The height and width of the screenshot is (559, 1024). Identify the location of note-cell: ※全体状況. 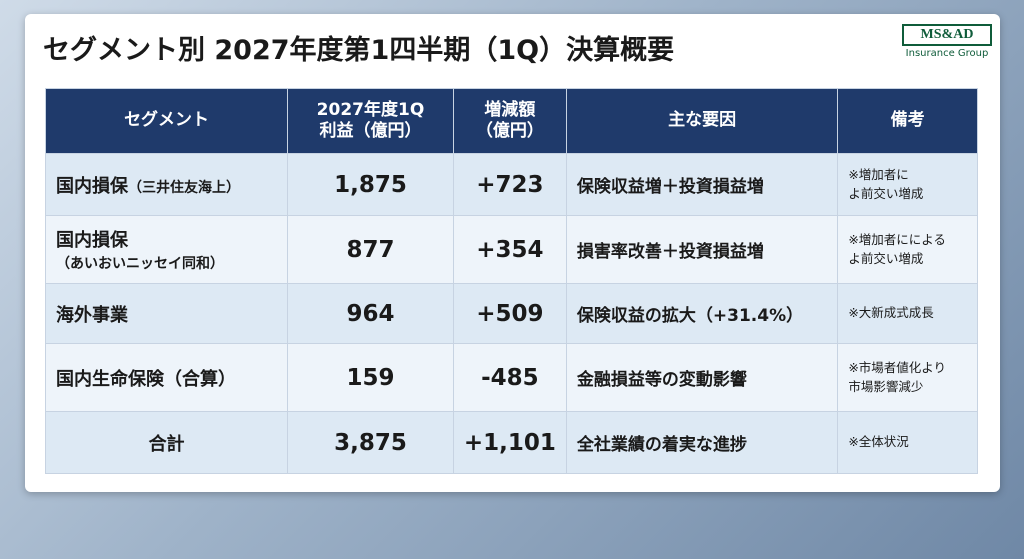
(907, 442).